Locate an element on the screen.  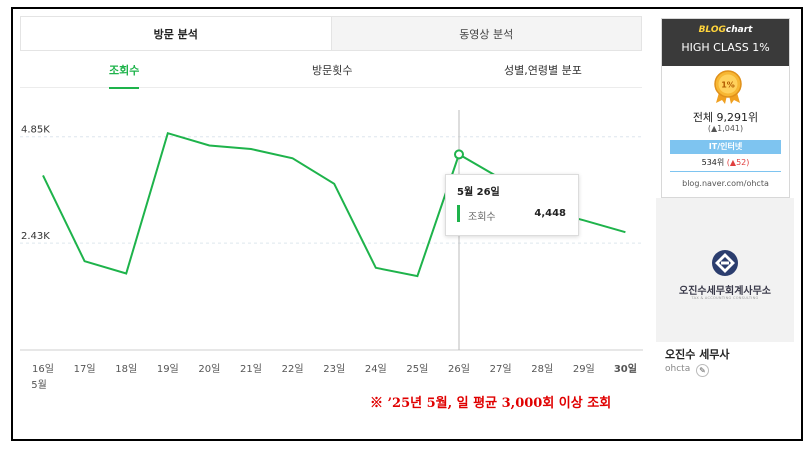
x-tick-label: 26일 is located at coordinates (459, 369).